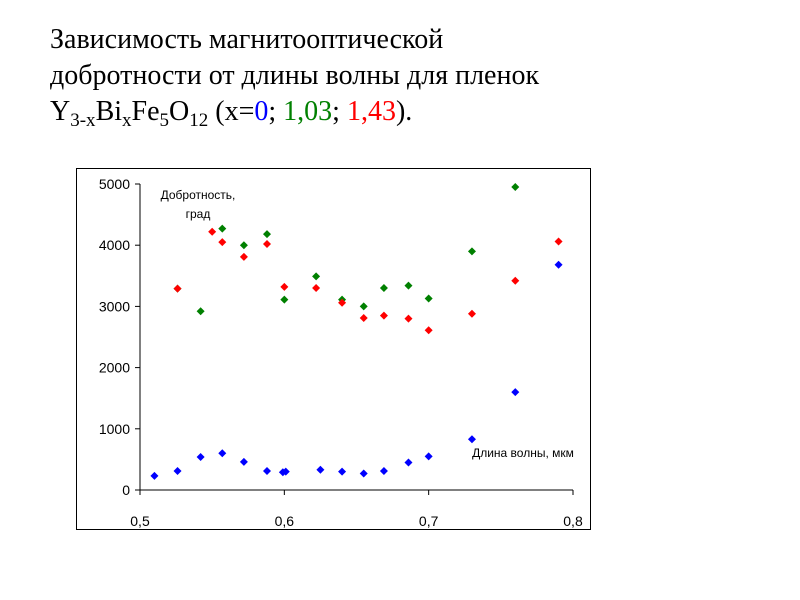  What do you see at coordinates (127, 120) in the screenshot?
I see `formula-bi-sub: x` at bounding box center [127, 120].